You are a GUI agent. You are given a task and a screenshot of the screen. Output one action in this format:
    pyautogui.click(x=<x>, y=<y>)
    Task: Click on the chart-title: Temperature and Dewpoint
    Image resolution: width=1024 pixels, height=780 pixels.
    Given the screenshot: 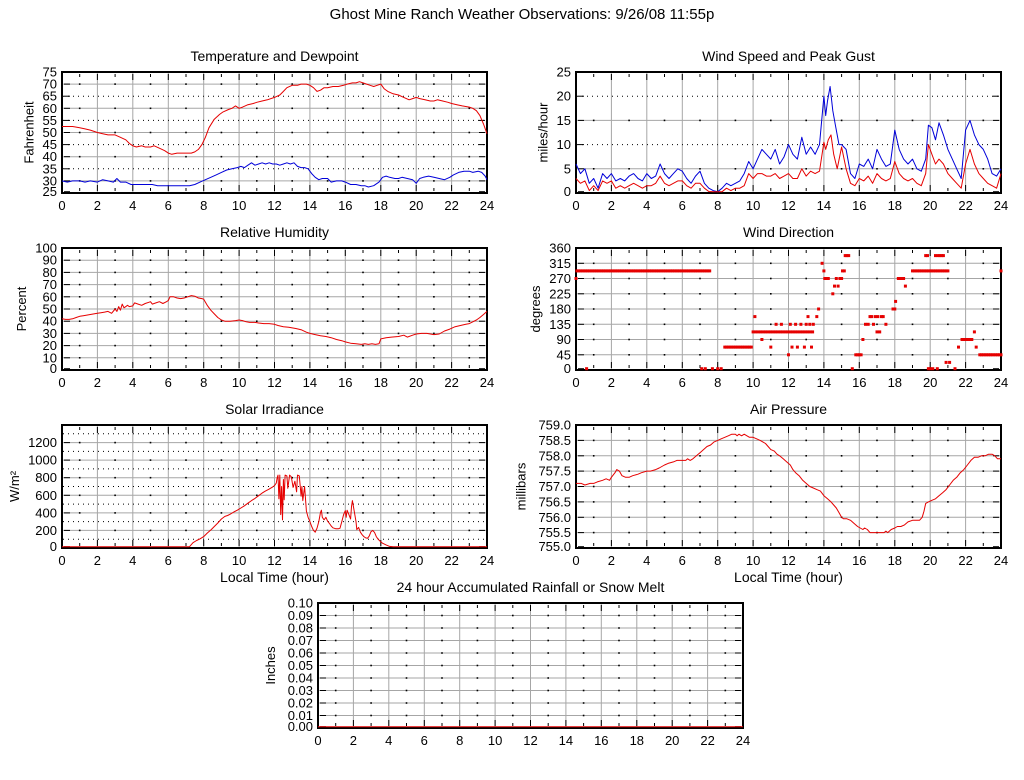 What is the action you would take?
    pyautogui.click(x=274, y=56)
    